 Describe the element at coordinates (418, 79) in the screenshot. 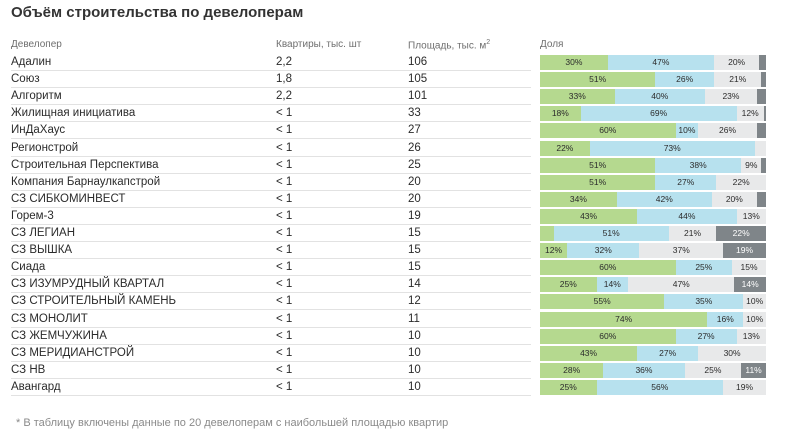

I see `area-value: 105` at that location.